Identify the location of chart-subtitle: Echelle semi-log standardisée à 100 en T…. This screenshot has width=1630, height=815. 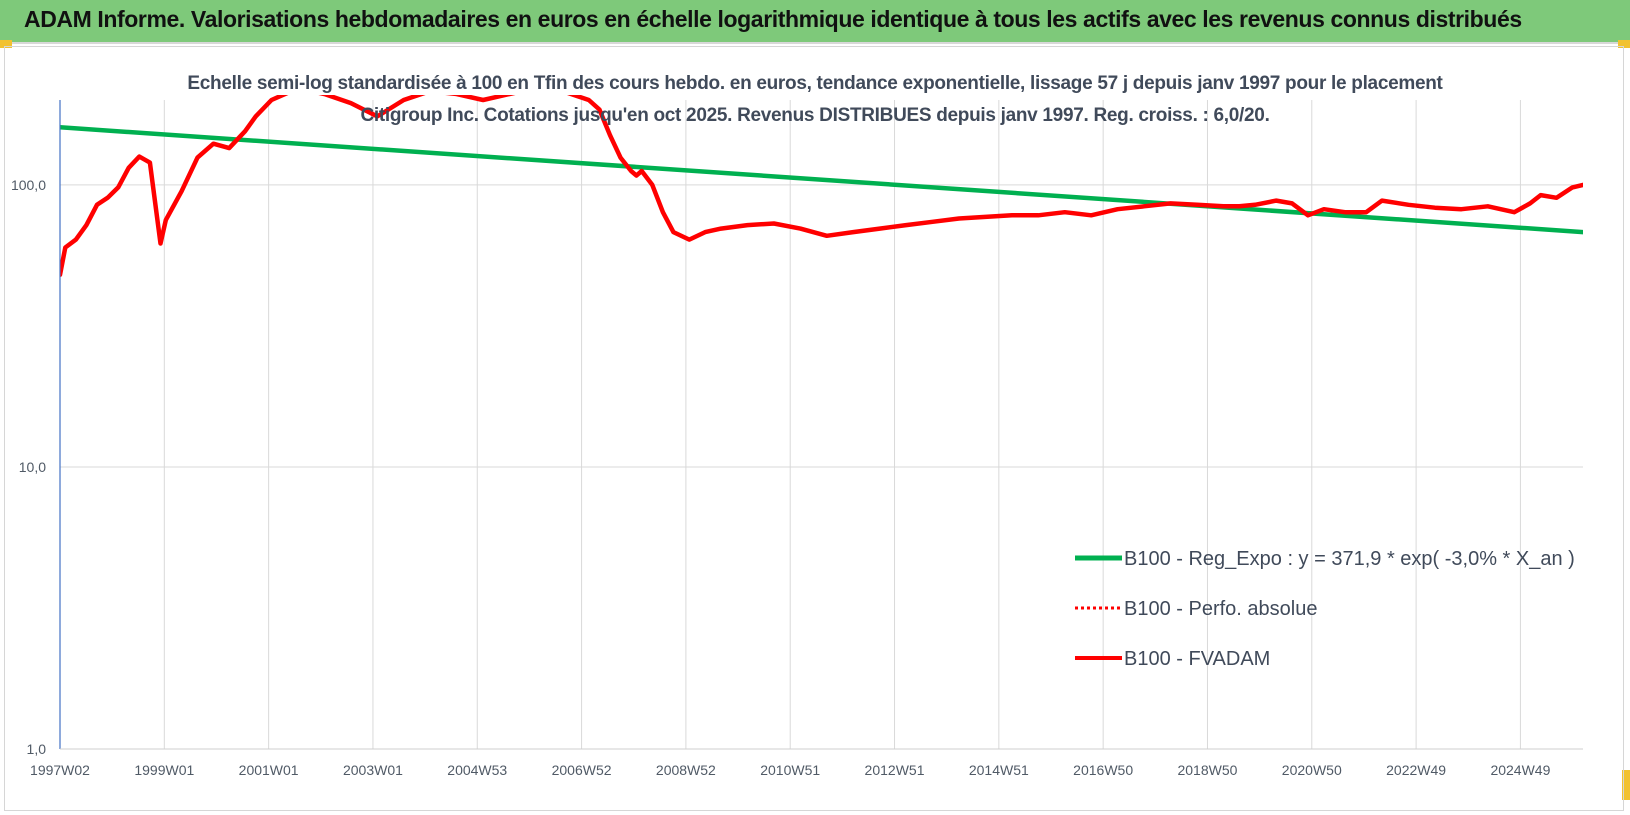
(815, 99).